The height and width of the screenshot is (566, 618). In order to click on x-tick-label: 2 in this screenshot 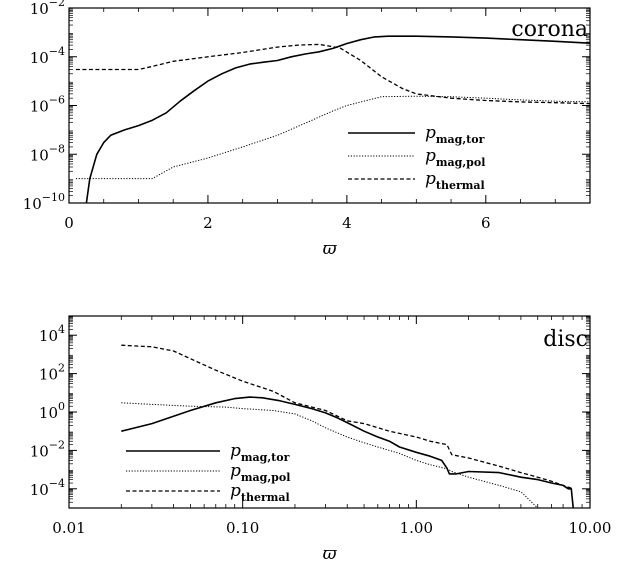, I will do `click(208, 223)`.